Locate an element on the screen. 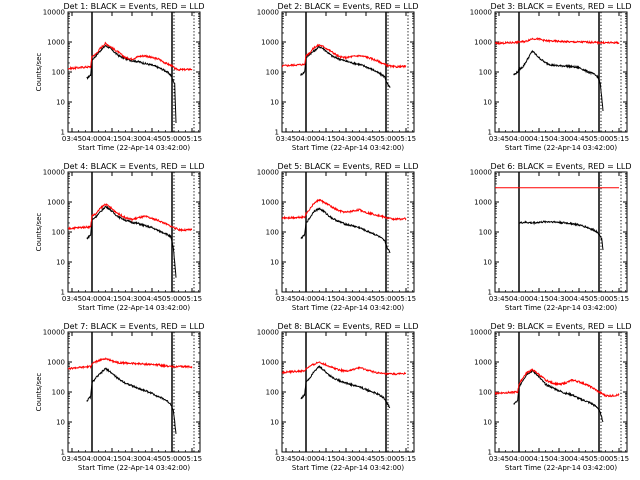 The width and height of the screenshot is (640, 480). panel-title: Det 8: BLACK = Events, RED = LLD is located at coordinates (348, 326).